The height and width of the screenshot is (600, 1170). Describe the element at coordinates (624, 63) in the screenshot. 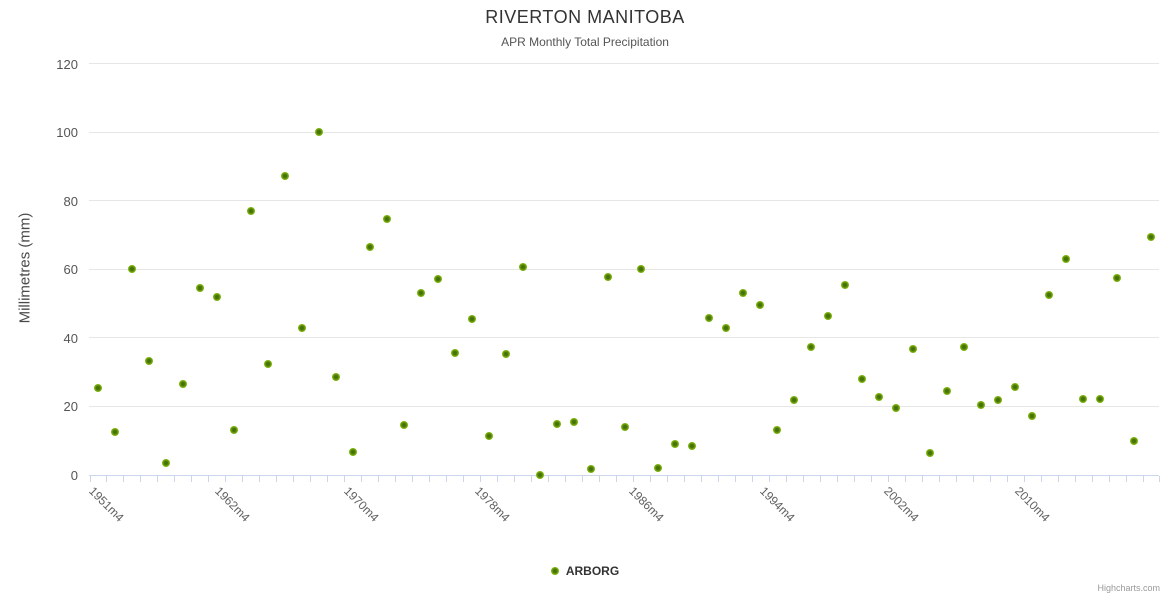

I see `y-gridline` at that location.